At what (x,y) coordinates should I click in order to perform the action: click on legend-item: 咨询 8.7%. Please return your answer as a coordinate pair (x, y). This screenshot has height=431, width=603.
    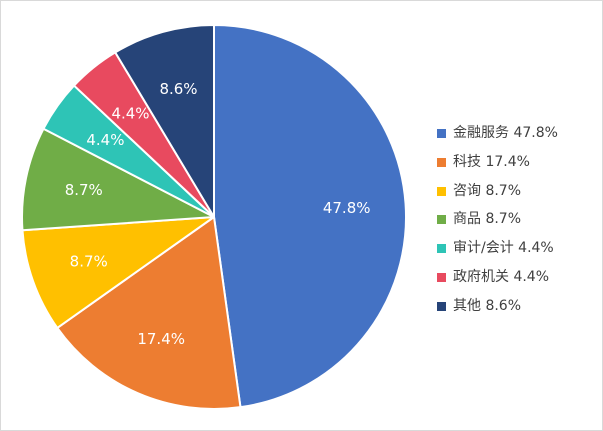
    Looking at the image, I should click on (517, 191).